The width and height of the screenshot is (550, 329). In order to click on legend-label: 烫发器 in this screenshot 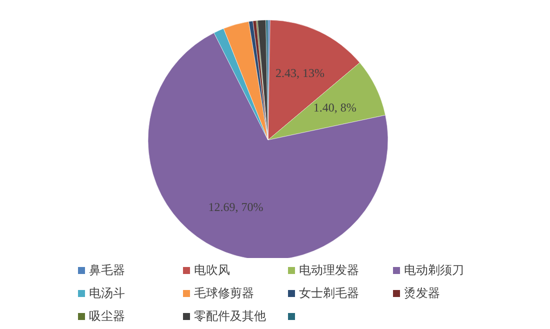, I will do `click(422, 293)`.